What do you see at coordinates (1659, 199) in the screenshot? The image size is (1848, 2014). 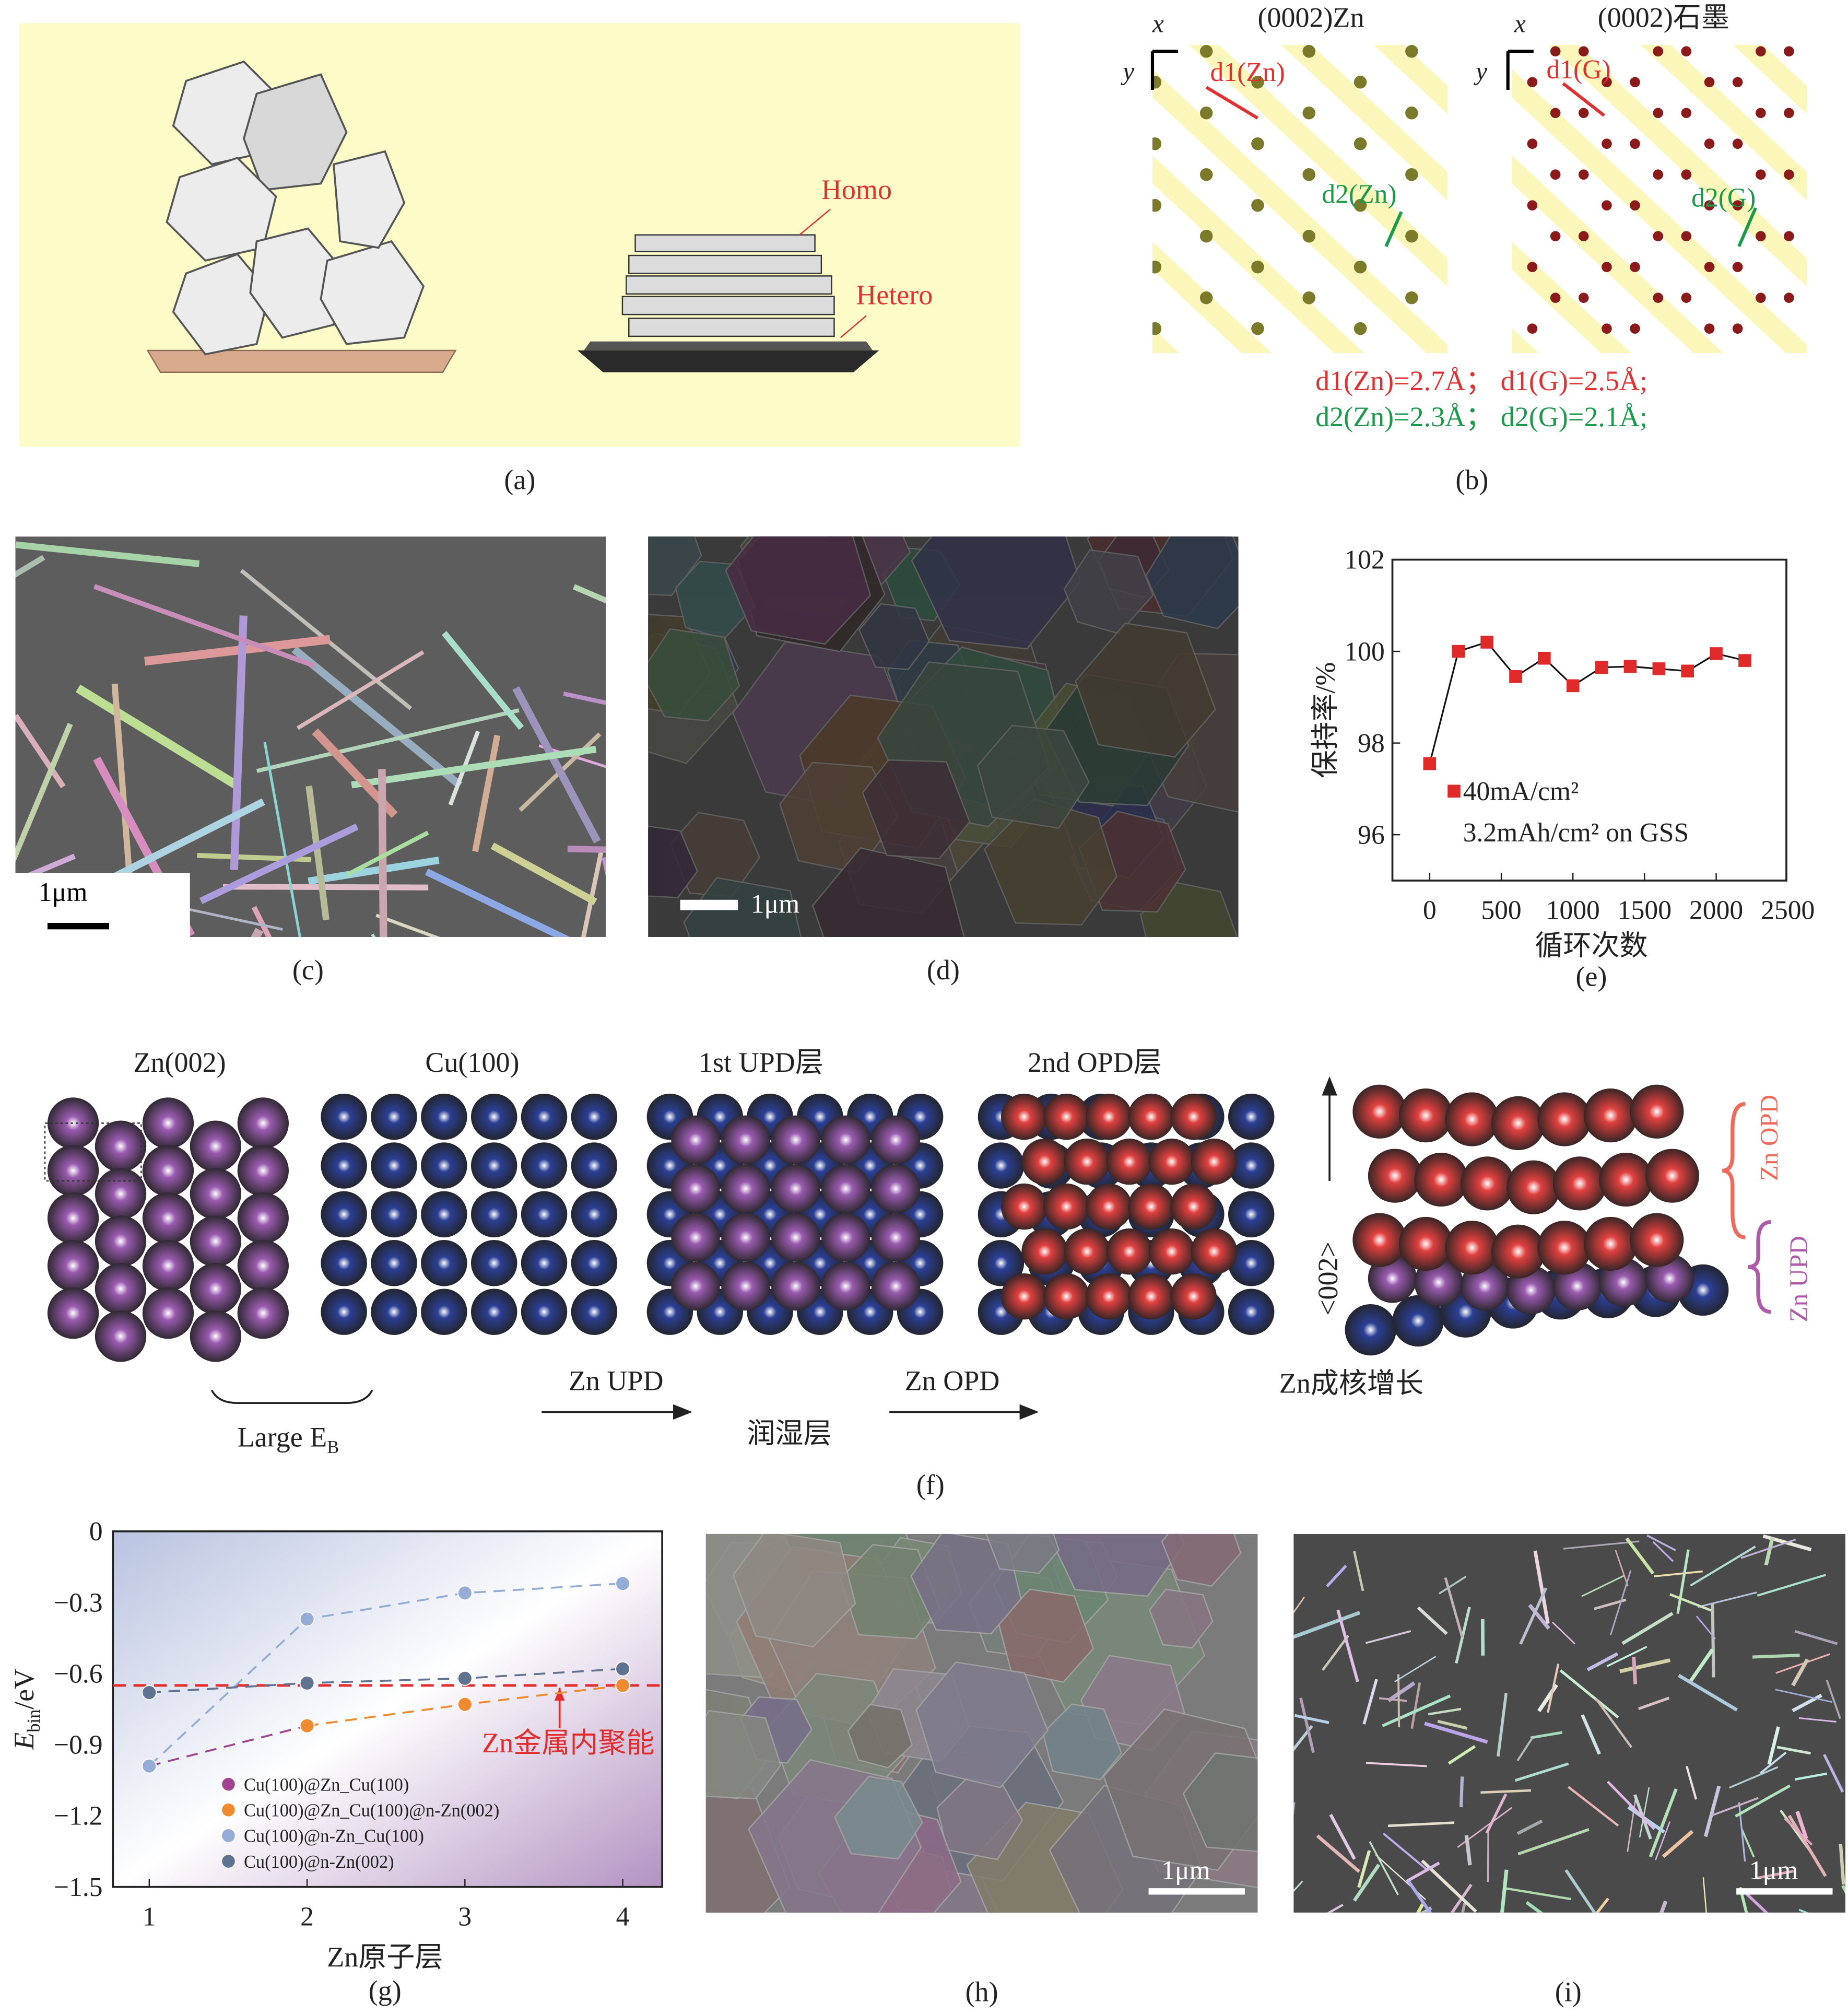 I see `lattice-graphite` at bounding box center [1659, 199].